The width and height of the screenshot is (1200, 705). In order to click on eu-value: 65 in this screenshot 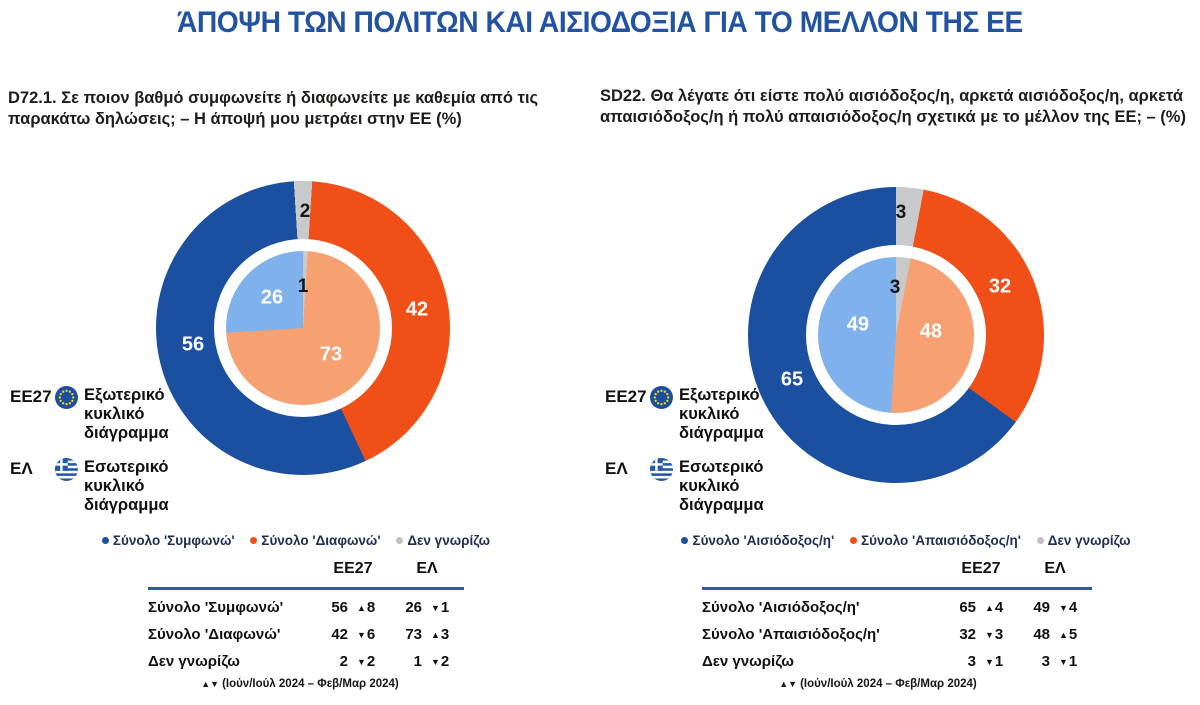, I will do `click(967, 607)`.